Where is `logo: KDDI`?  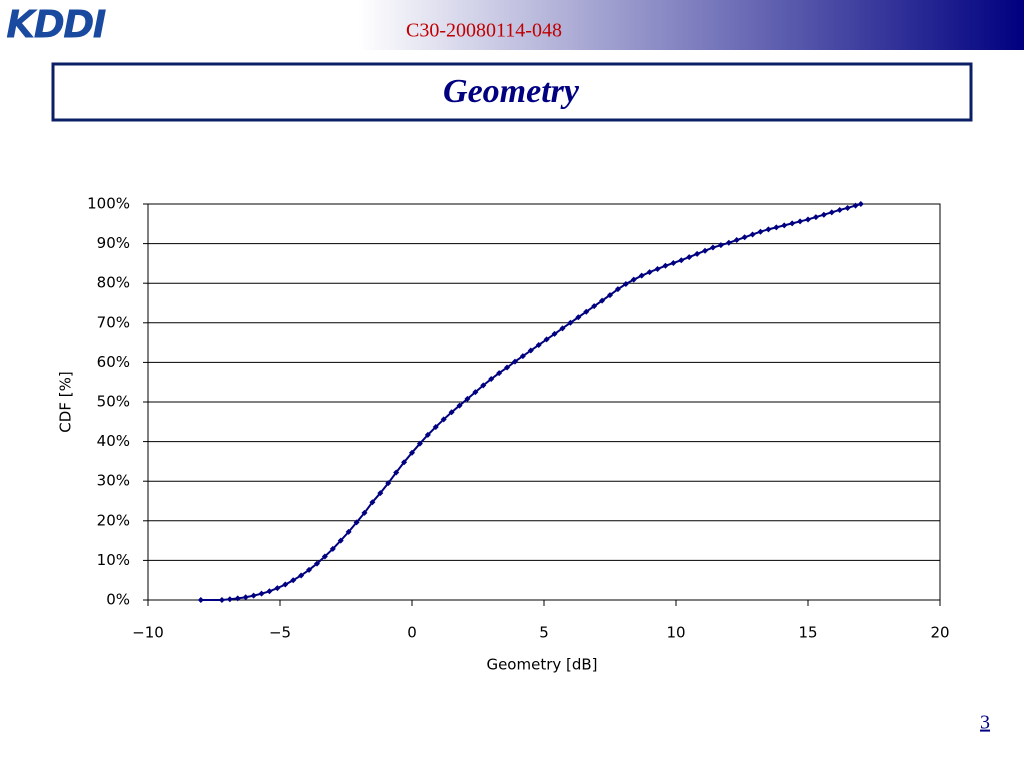 logo: KDDI is located at coordinates (56, 25).